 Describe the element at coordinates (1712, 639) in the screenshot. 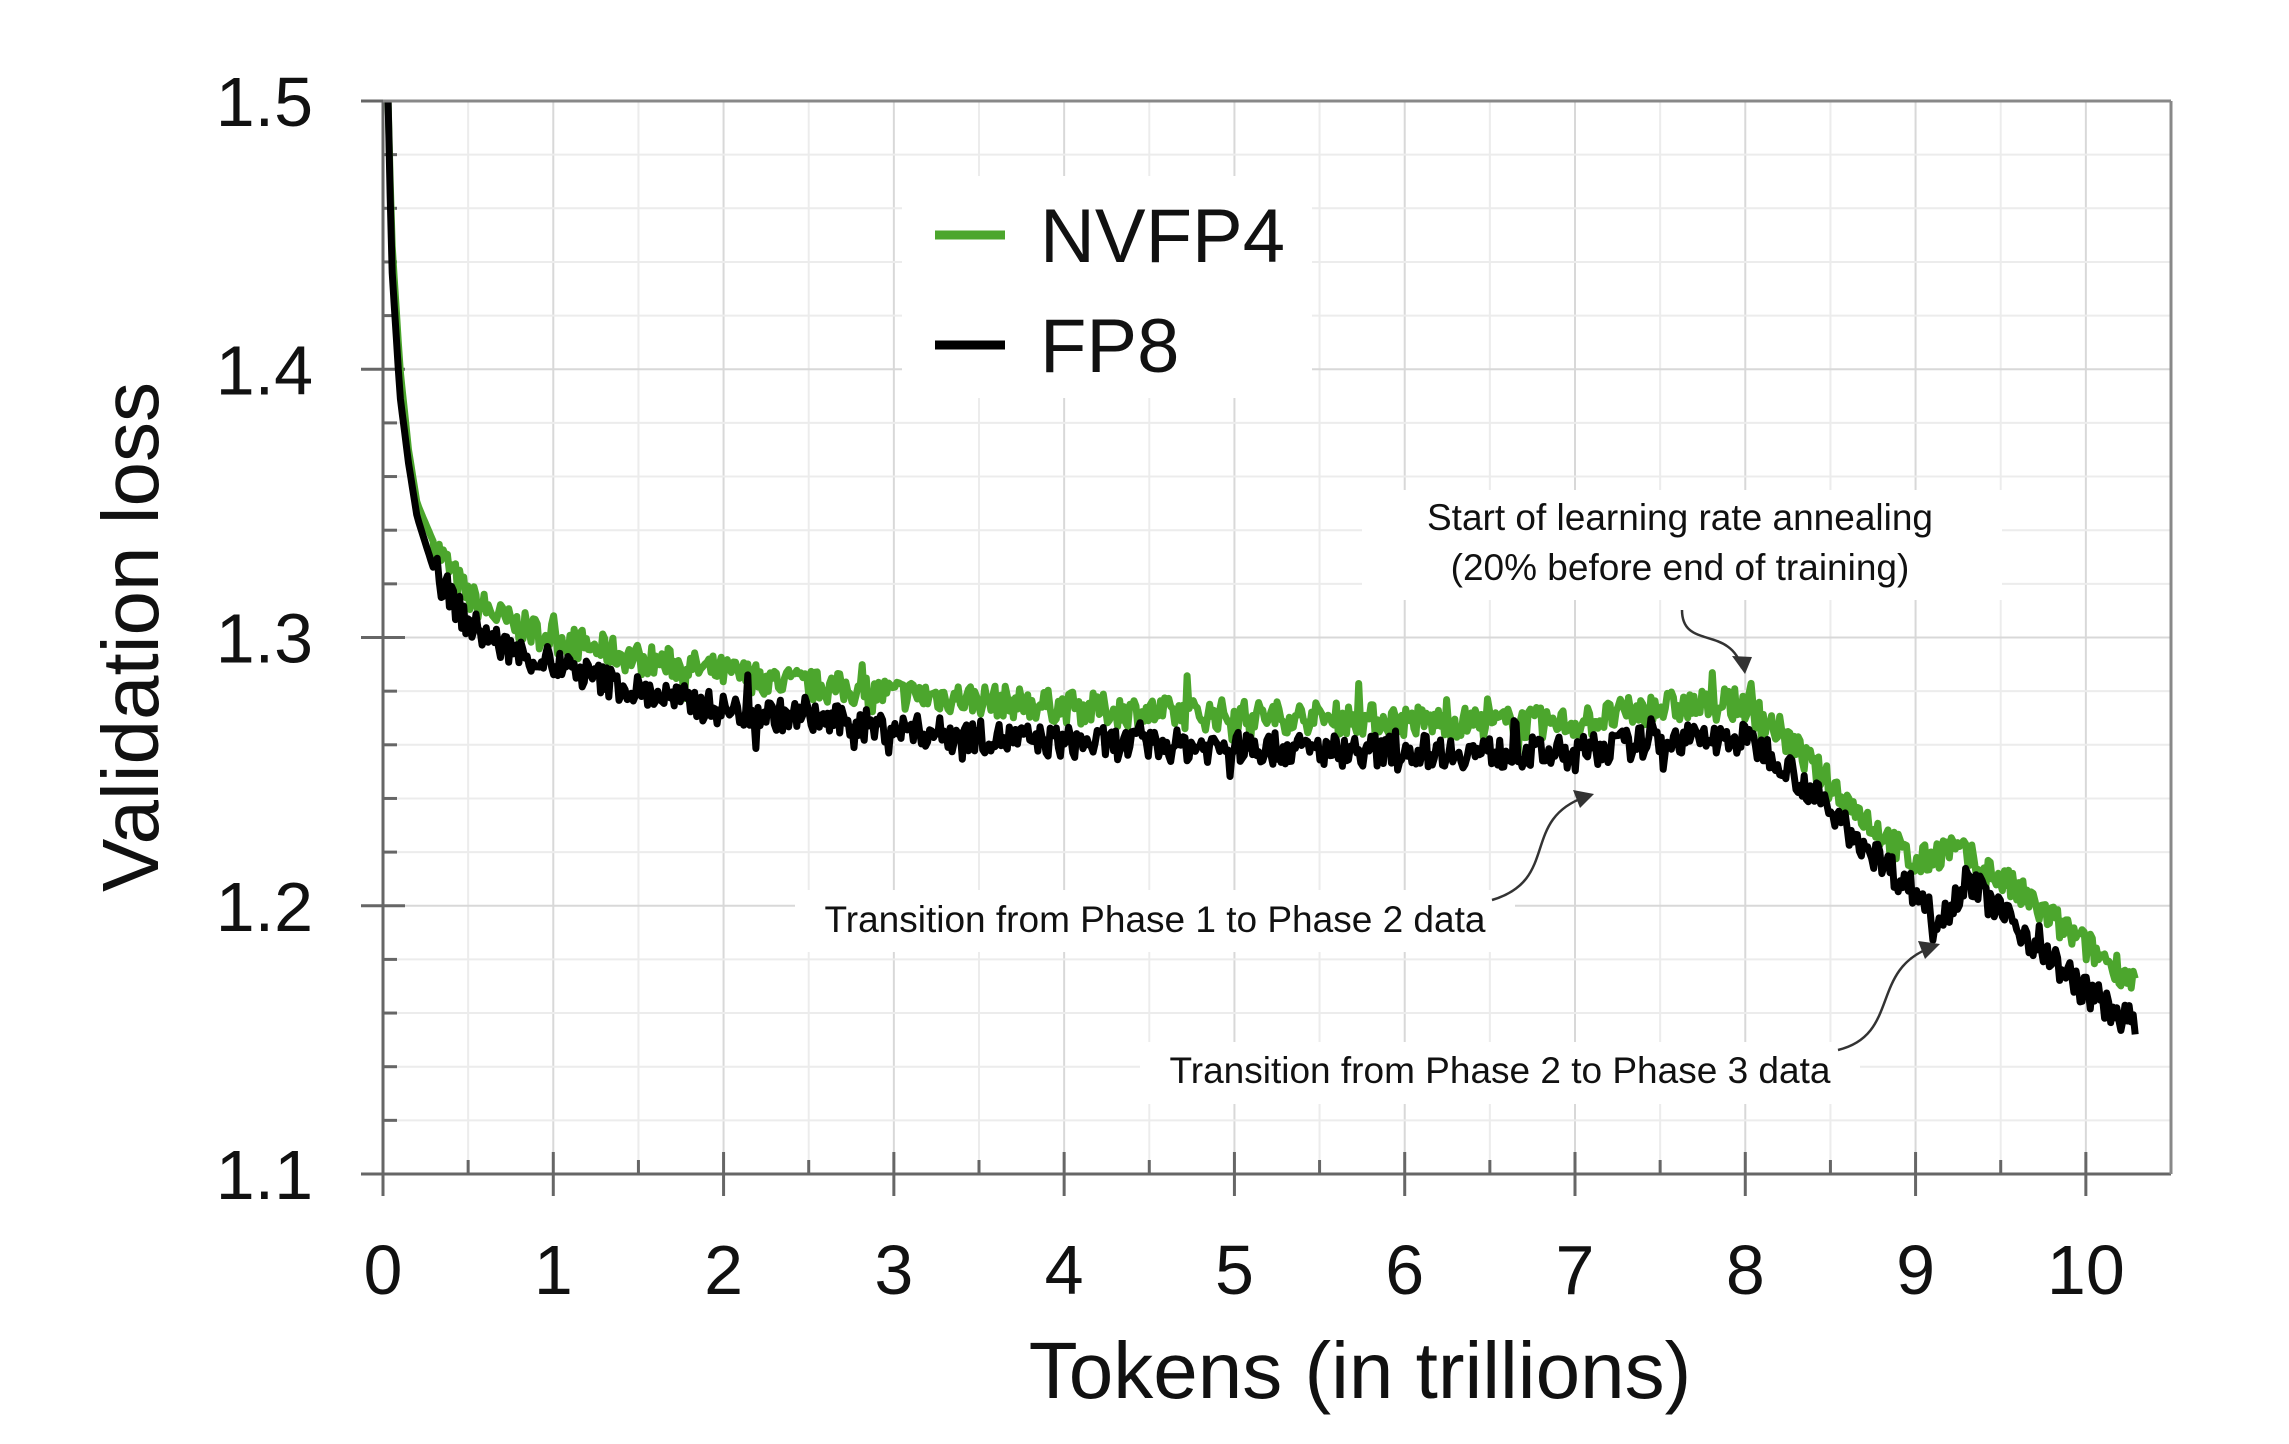

I see `annotation-annealing-arrow` at that location.